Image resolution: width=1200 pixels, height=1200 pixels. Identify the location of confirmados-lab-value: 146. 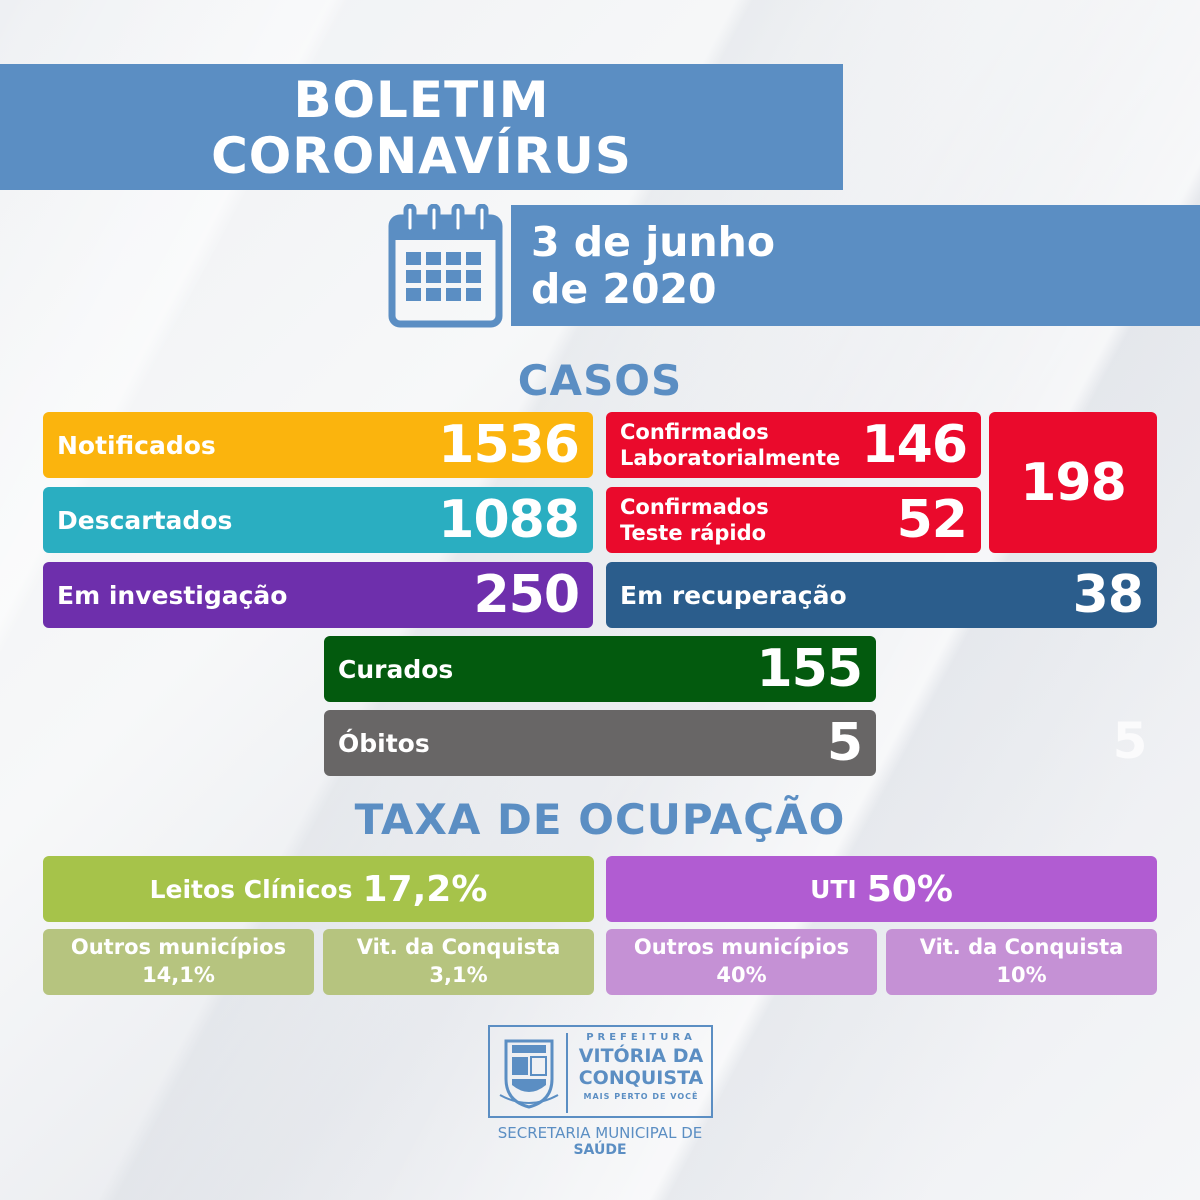
(914, 445).